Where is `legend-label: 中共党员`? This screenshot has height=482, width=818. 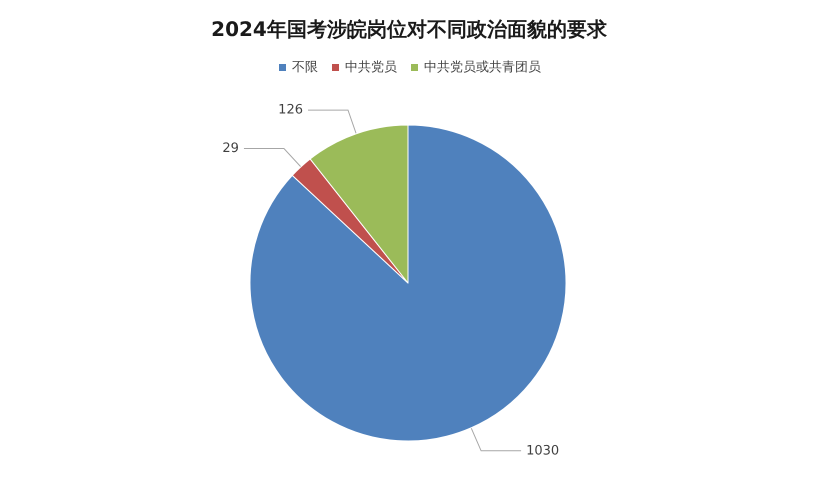 legend-label: 中共党员 is located at coordinates (371, 67).